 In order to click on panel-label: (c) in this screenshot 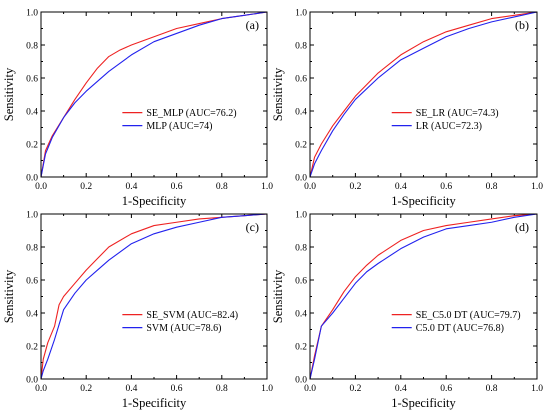, I will do `click(252, 227)`.